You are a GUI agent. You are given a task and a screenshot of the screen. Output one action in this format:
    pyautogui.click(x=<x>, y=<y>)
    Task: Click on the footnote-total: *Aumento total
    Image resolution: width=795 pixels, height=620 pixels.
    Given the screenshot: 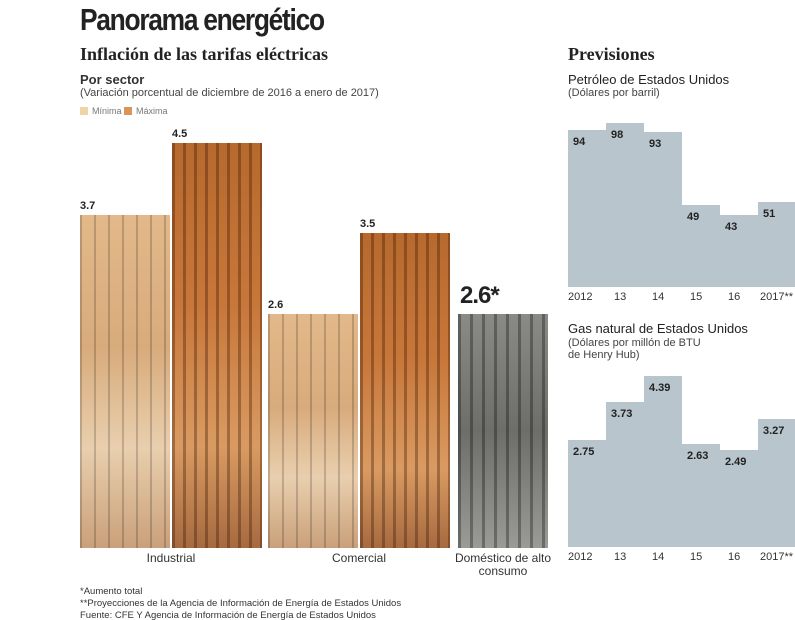 What is the action you would take?
    pyautogui.click(x=111, y=591)
    